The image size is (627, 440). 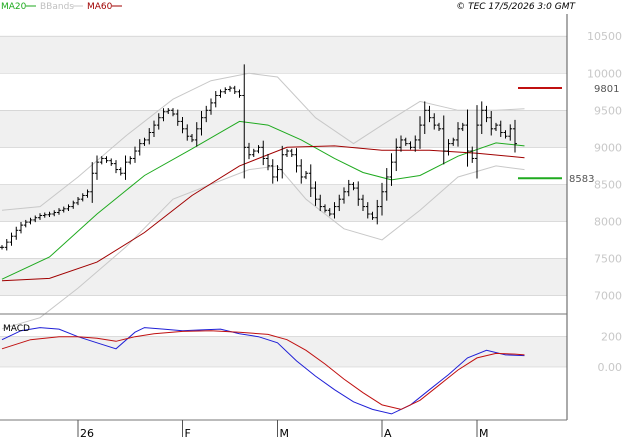 What do you see at coordinates (57, 7) in the screenshot?
I see `legend-bbands-label: BBands` at bounding box center [57, 7].